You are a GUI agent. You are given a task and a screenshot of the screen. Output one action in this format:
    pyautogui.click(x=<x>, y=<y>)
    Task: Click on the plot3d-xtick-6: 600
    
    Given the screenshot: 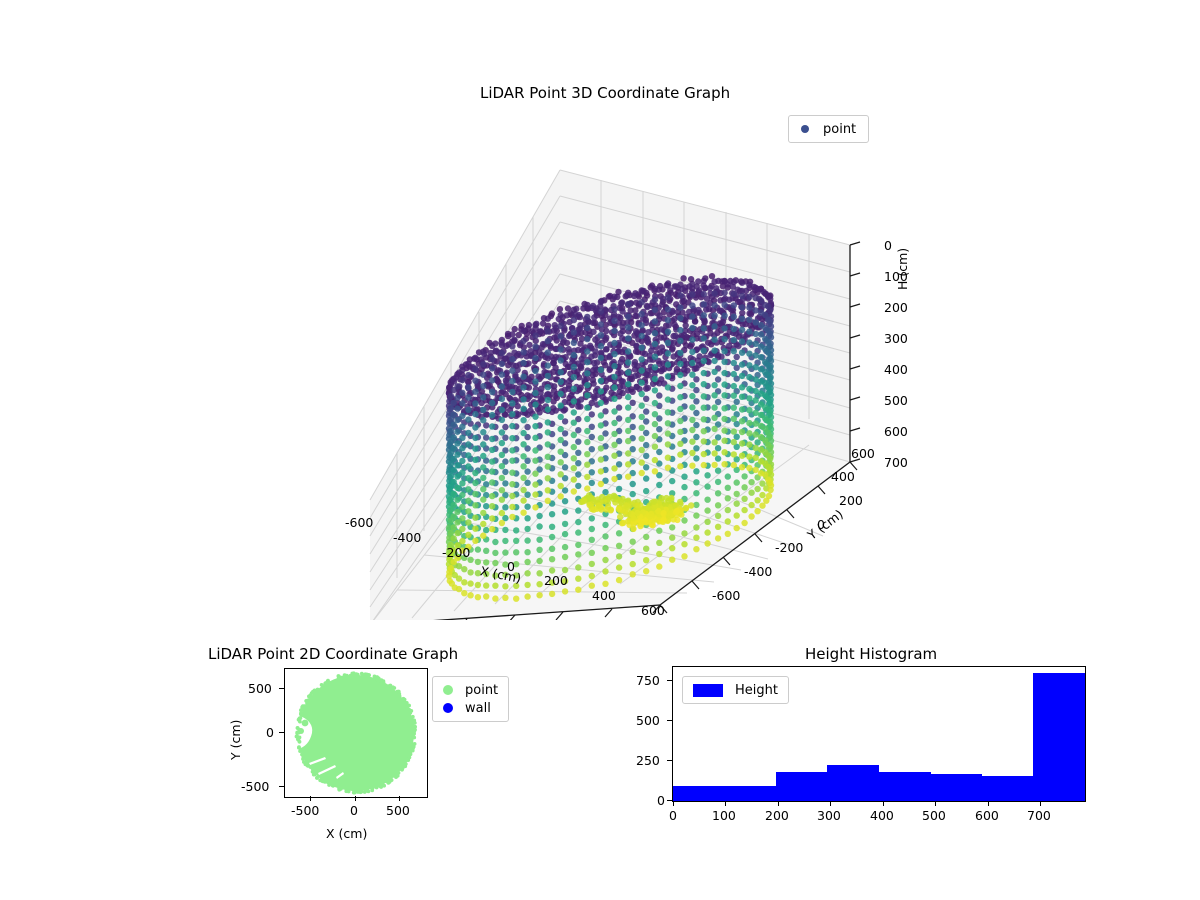 What is the action you would take?
    pyautogui.click(x=653, y=610)
    